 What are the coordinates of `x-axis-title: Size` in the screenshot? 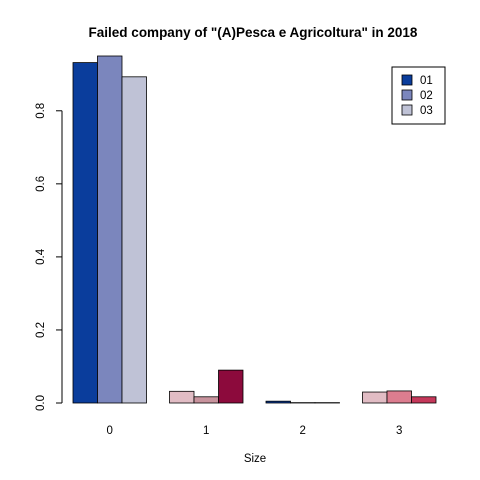 It's located at (255, 459).